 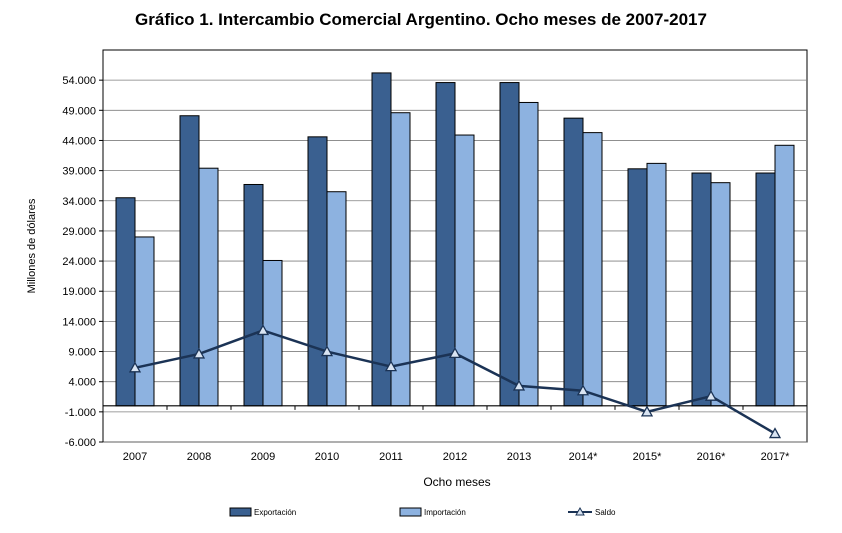 I want to click on x-tick-label: 2016*, so click(x=711, y=457).